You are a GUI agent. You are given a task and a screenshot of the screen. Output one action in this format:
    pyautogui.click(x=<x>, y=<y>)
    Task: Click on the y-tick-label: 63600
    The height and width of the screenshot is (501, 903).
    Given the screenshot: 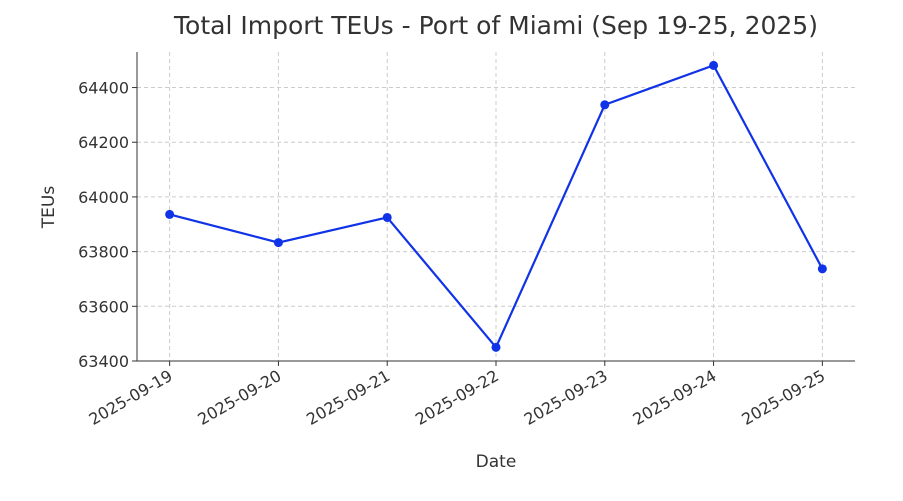 What is the action you would take?
    pyautogui.click(x=103, y=306)
    